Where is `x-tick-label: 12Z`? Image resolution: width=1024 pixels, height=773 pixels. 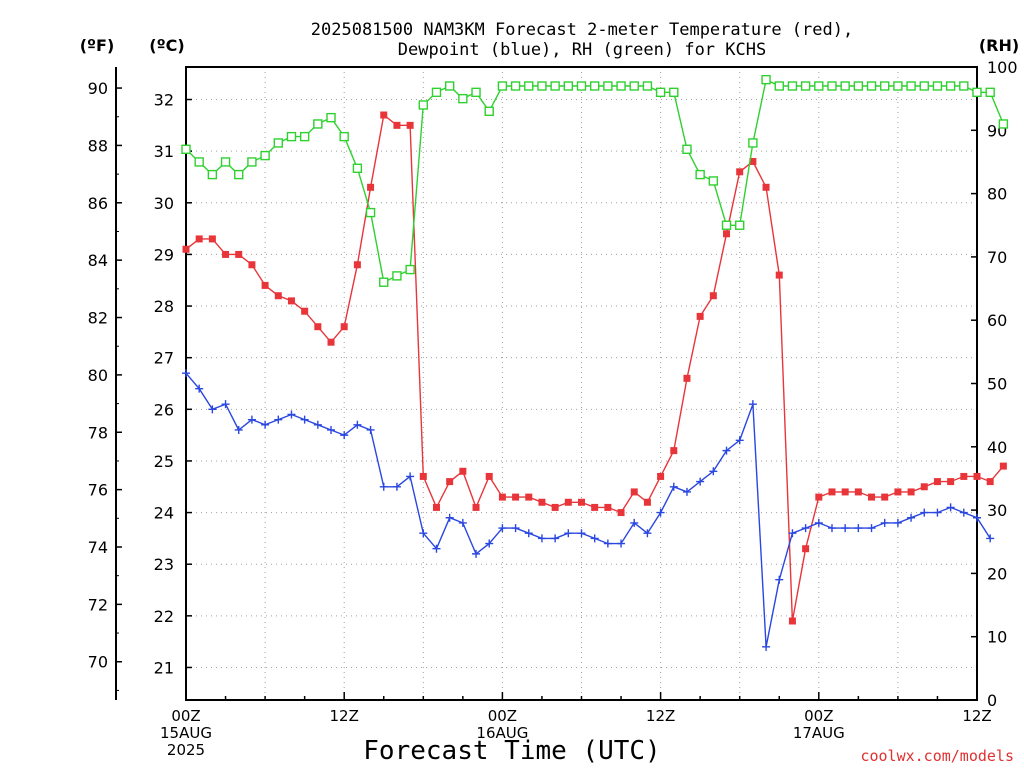
x-tick-label: 12Z is located at coordinates (344, 716).